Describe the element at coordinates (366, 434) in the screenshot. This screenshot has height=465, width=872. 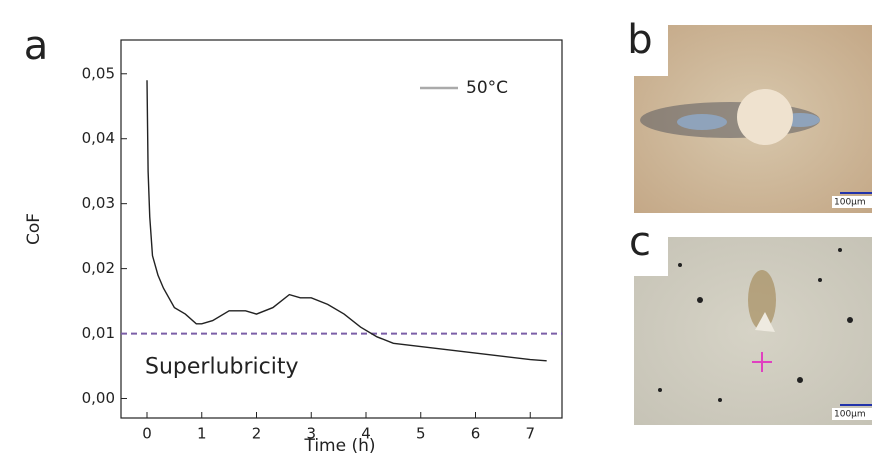
I see `x-tick-label: 4` at that location.